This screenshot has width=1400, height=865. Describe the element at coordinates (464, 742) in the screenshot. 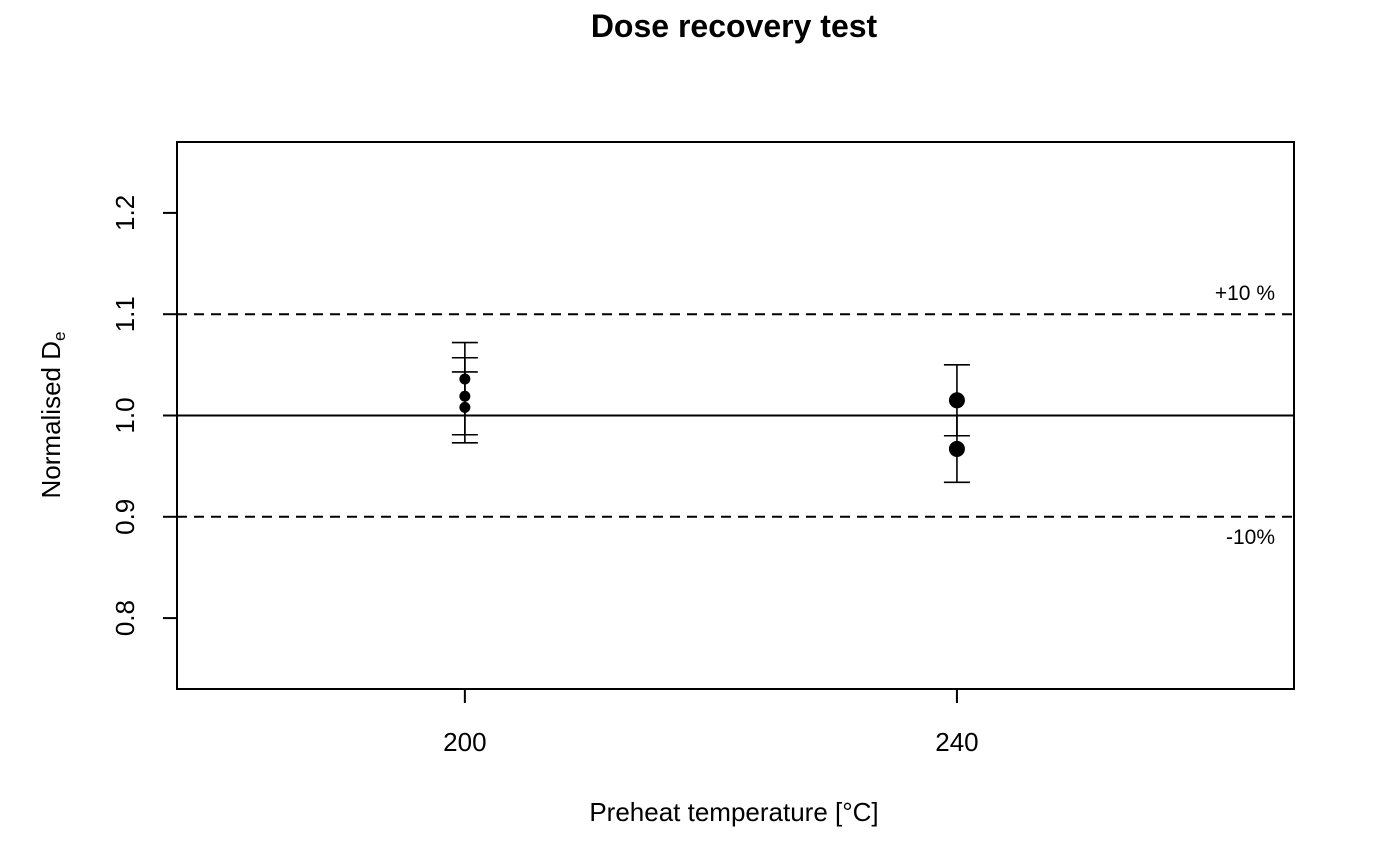

I see `x-tick-label-0: 200` at that location.